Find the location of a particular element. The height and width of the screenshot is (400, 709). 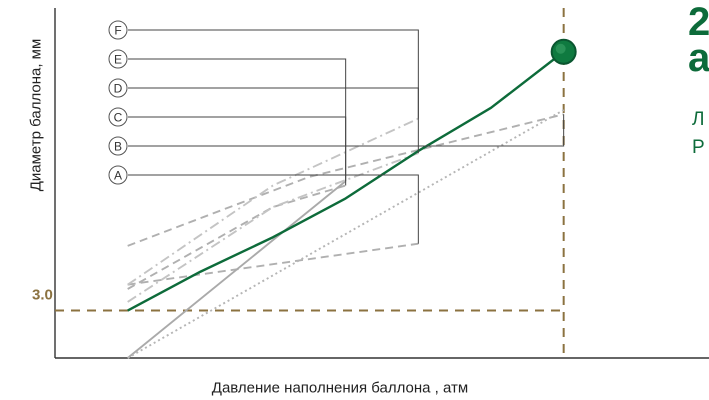

leader-line-d is located at coordinates (273, 103).